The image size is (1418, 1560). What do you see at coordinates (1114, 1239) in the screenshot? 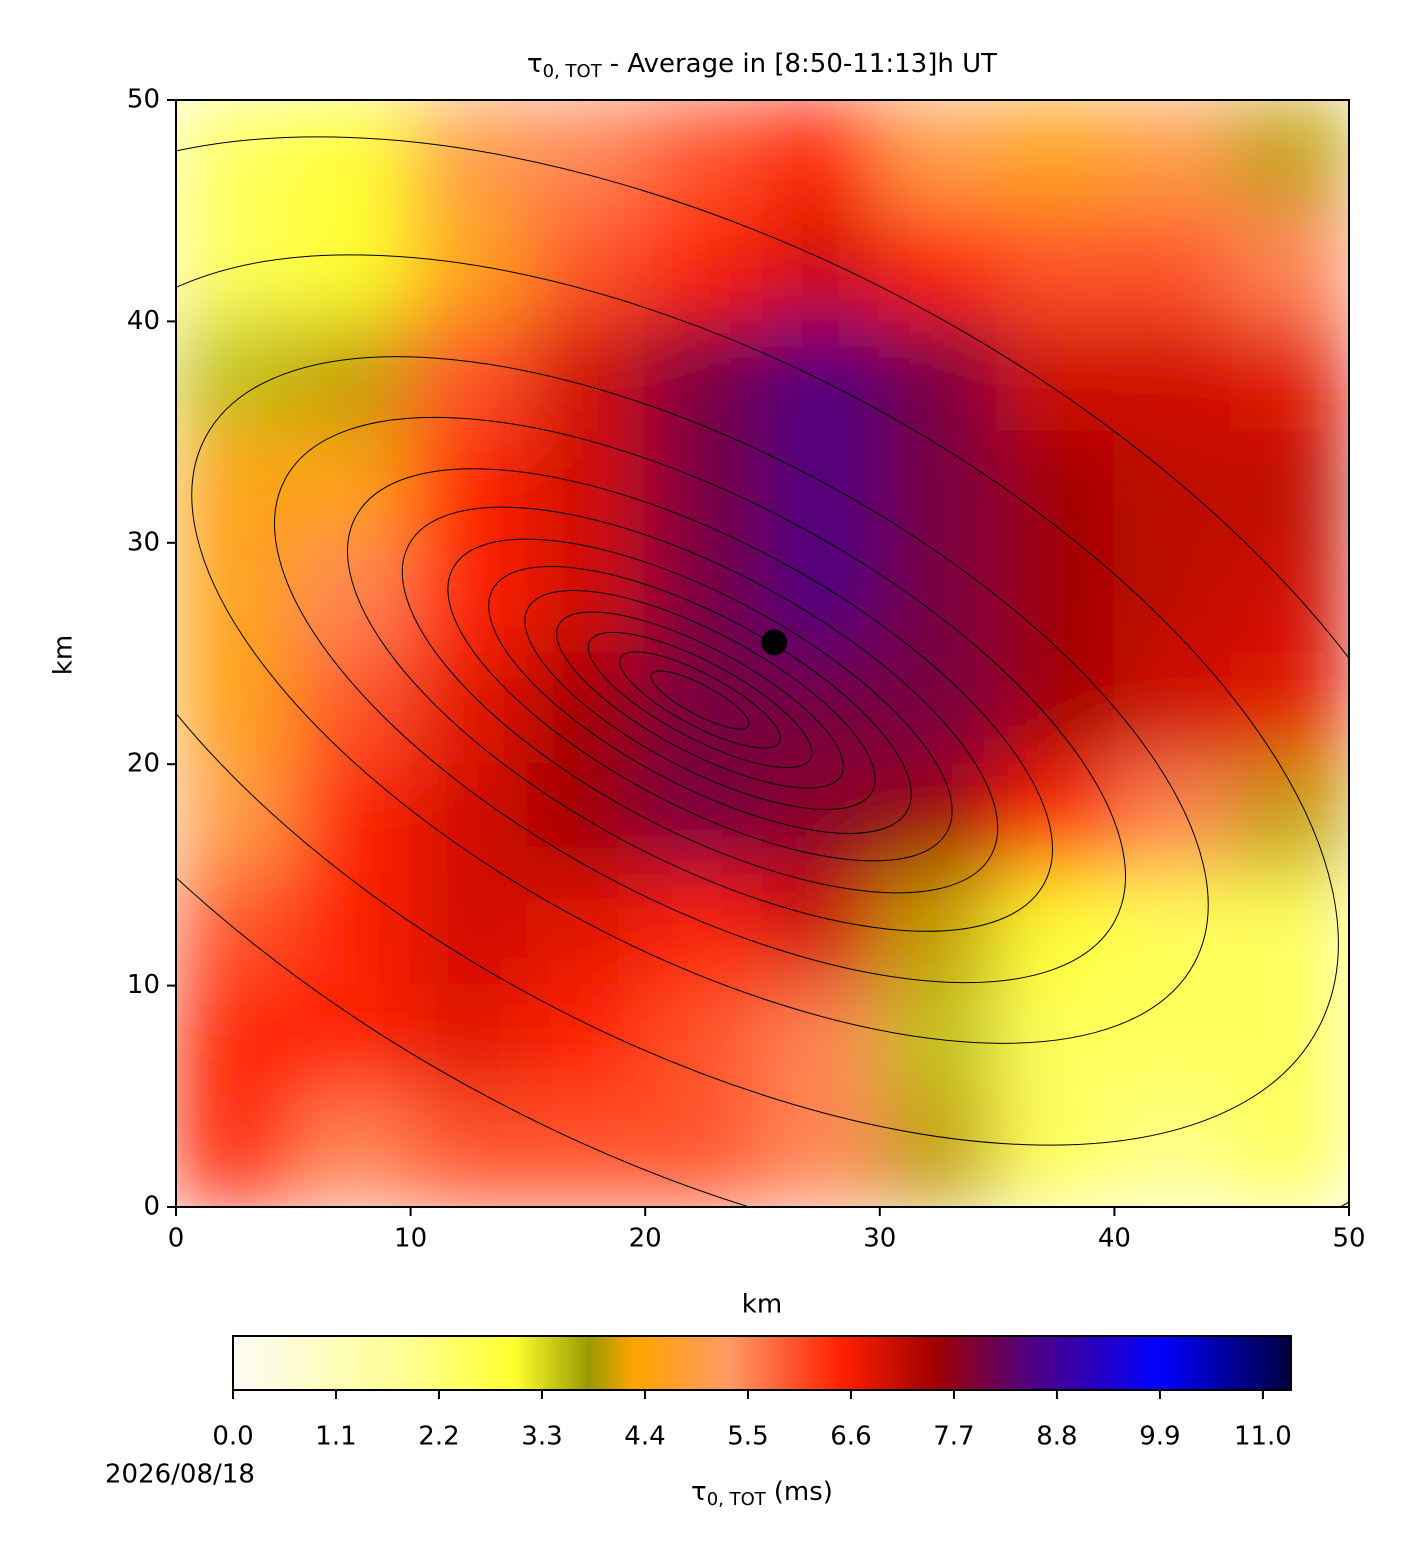
I see `x-tick-label: 40` at bounding box center [1114, 1239].